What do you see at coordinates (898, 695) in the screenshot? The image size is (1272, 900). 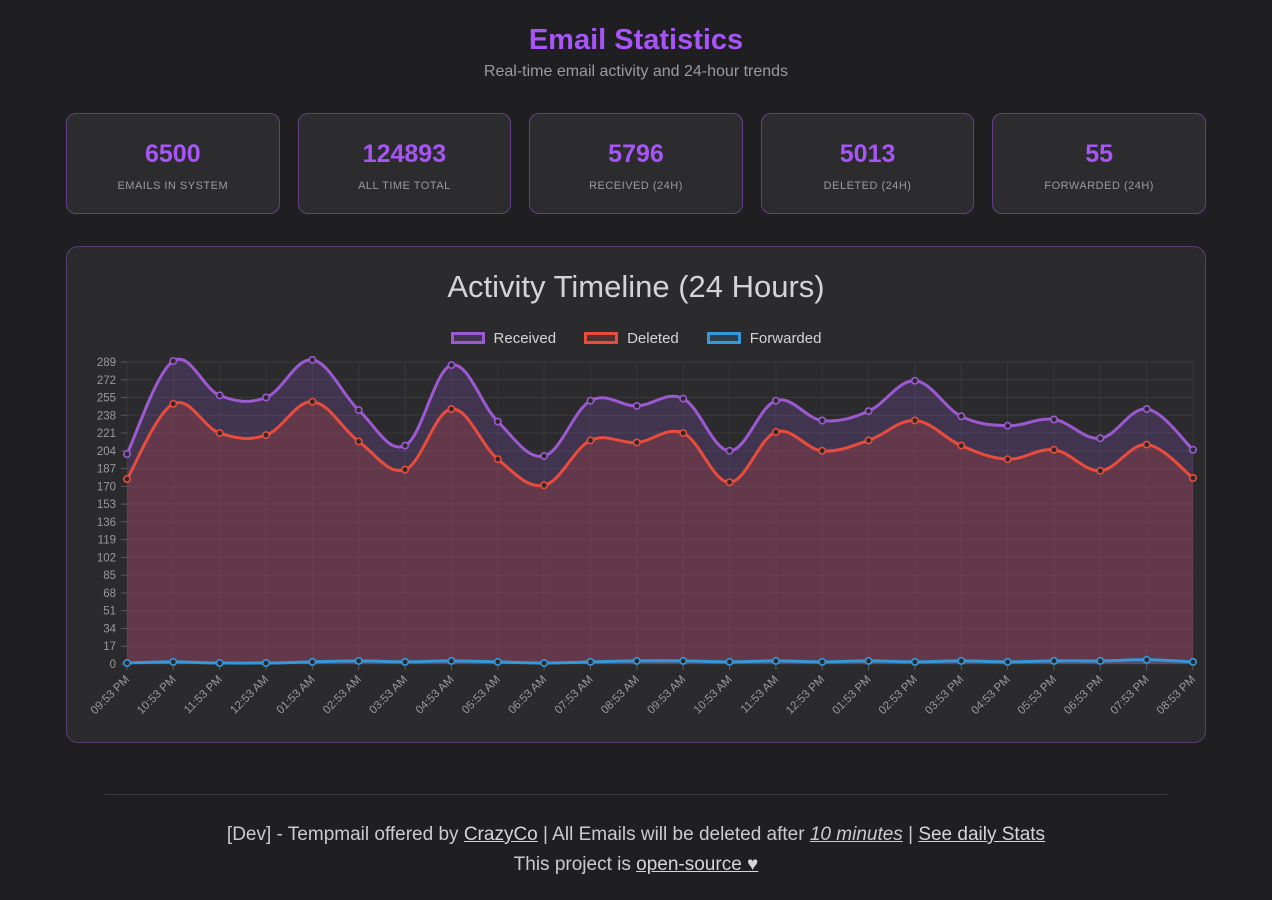 I see `svg-text: 02:53 PM` at bounding box center [898, 695].